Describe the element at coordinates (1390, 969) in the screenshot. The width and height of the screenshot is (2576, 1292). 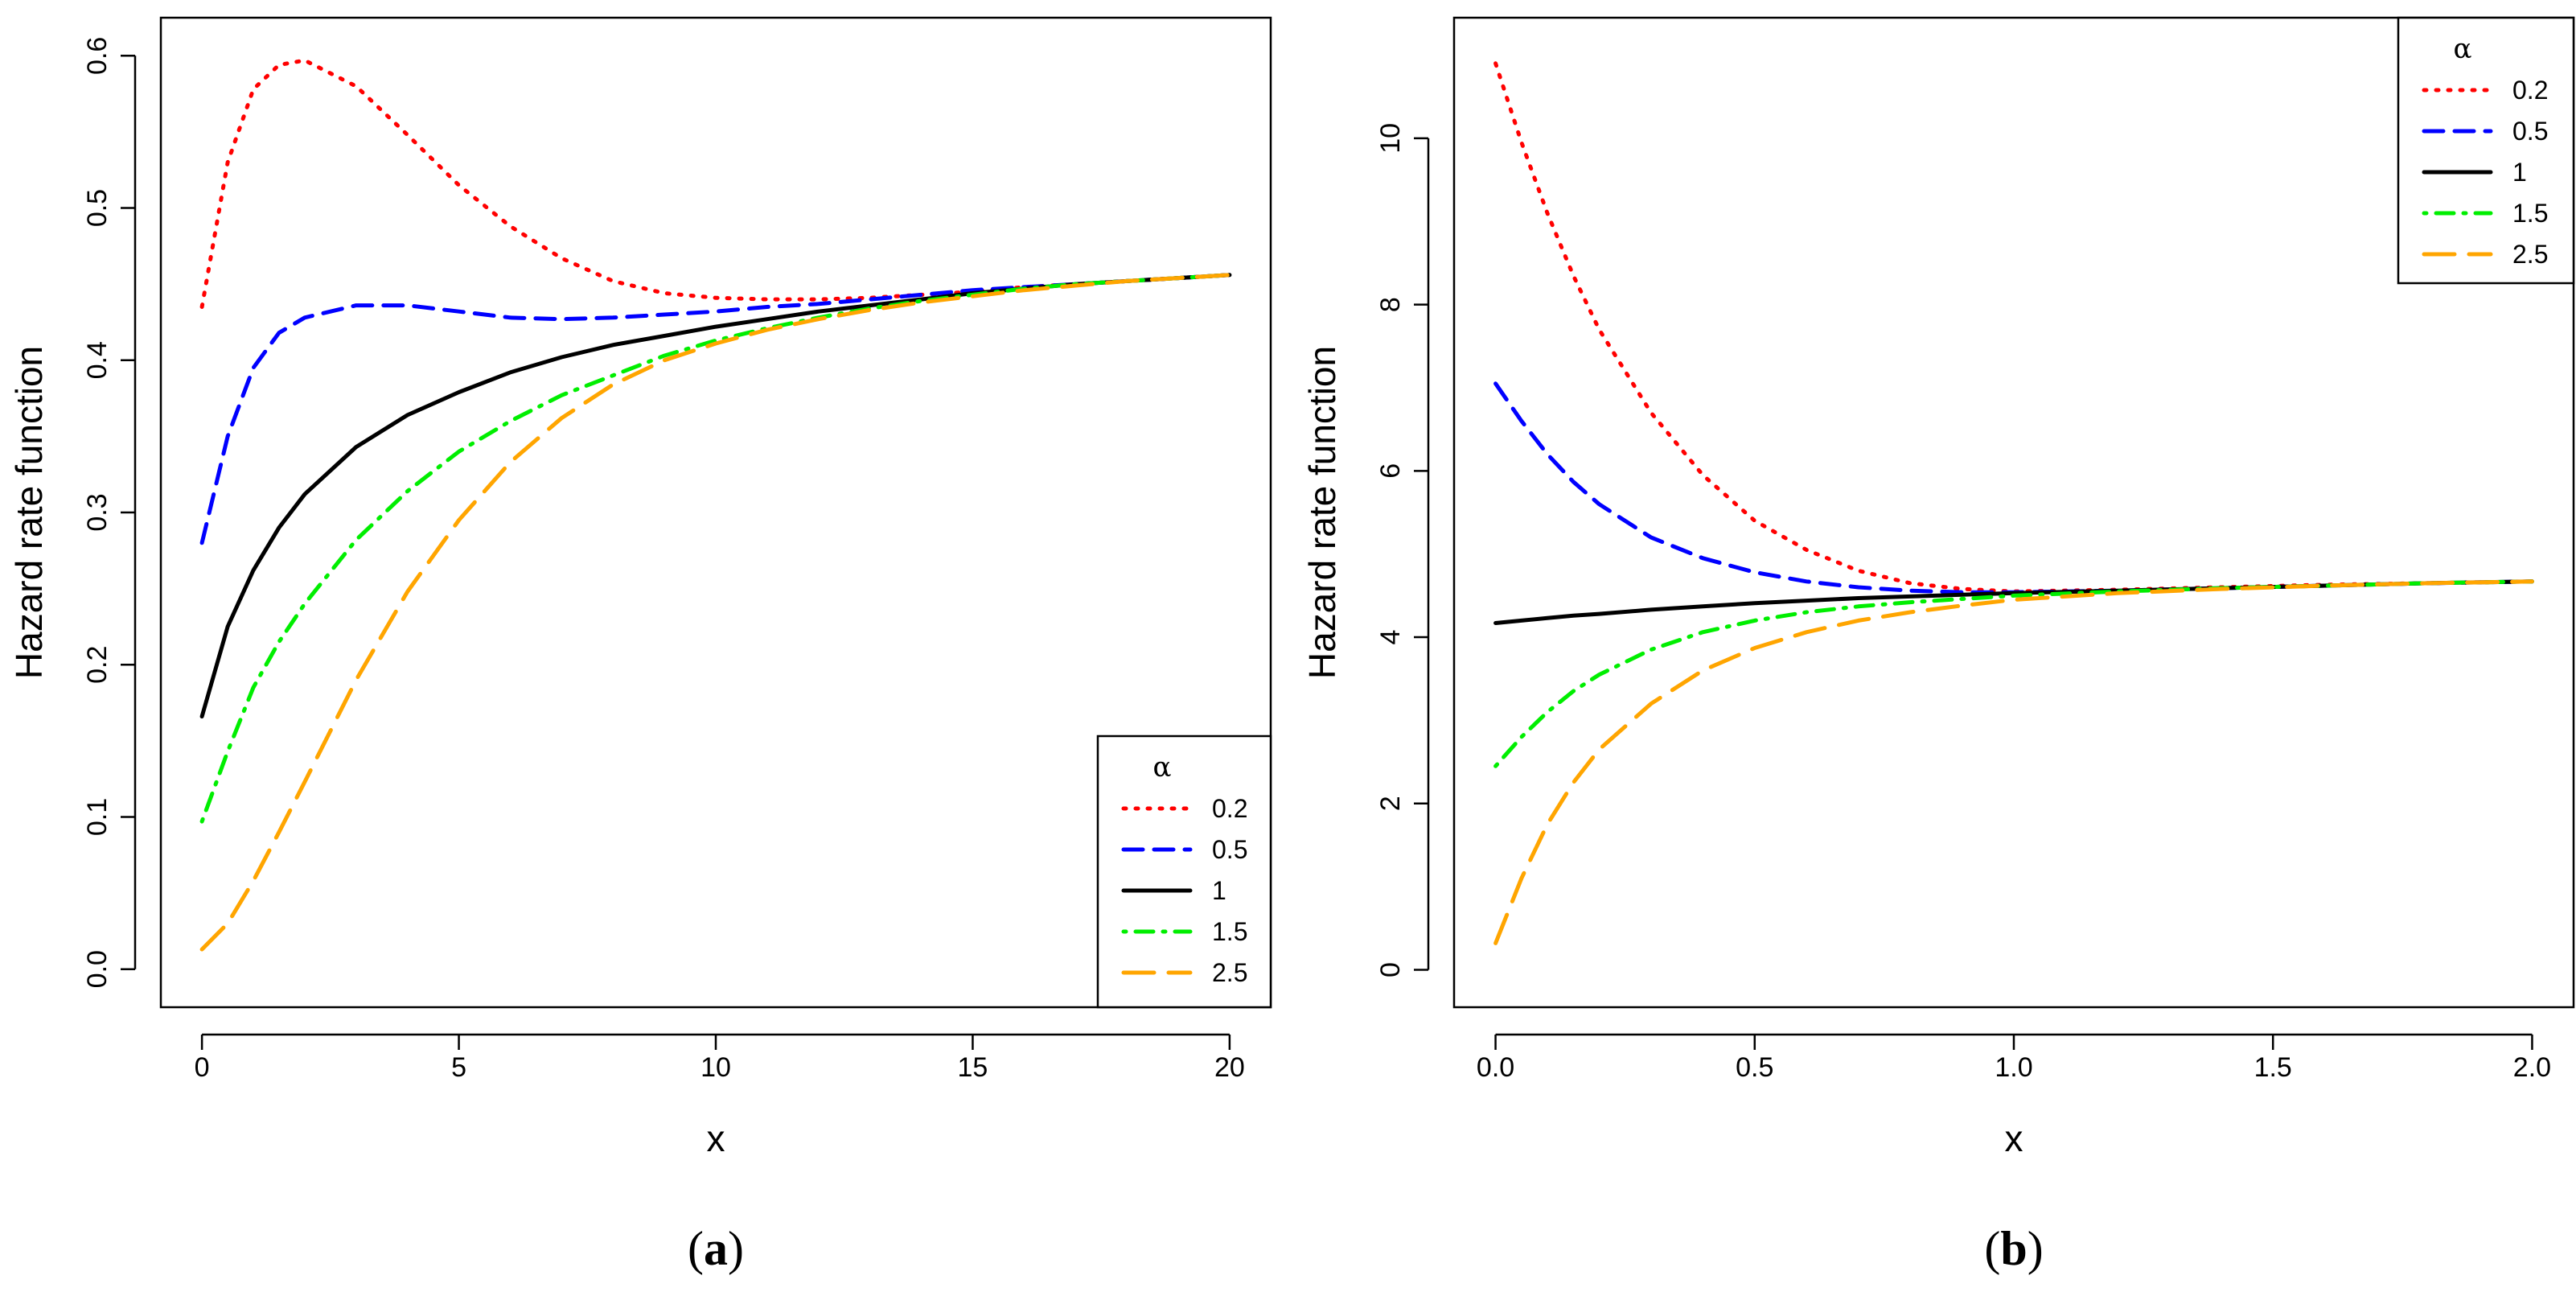
I see `y-tick-label: 0` at that location.